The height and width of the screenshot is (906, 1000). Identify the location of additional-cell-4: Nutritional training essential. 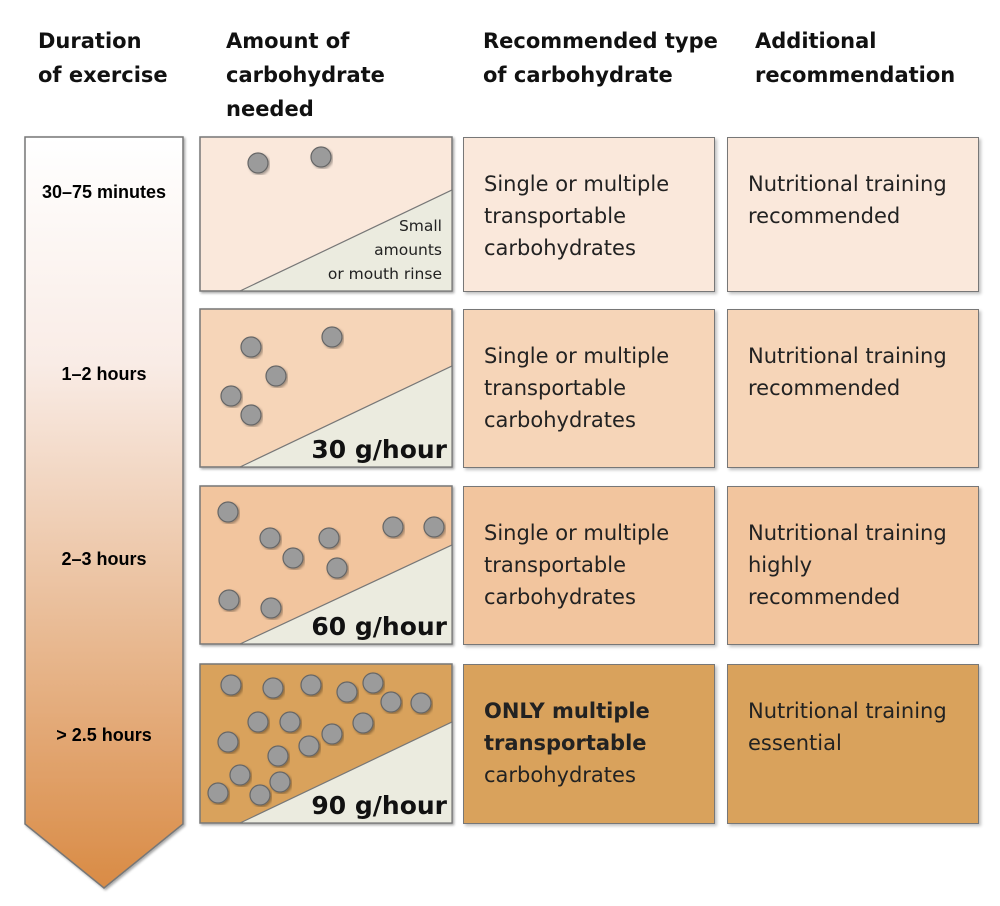
(853, 744).